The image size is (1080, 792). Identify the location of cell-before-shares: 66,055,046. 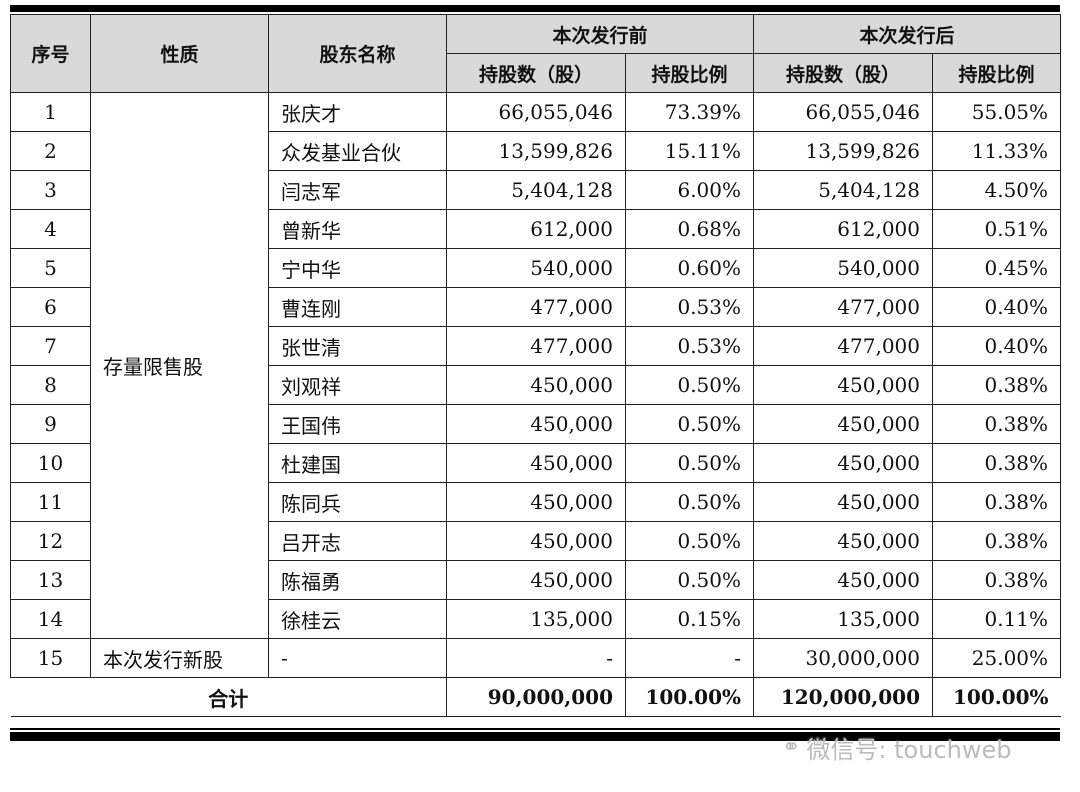
(536, 112).